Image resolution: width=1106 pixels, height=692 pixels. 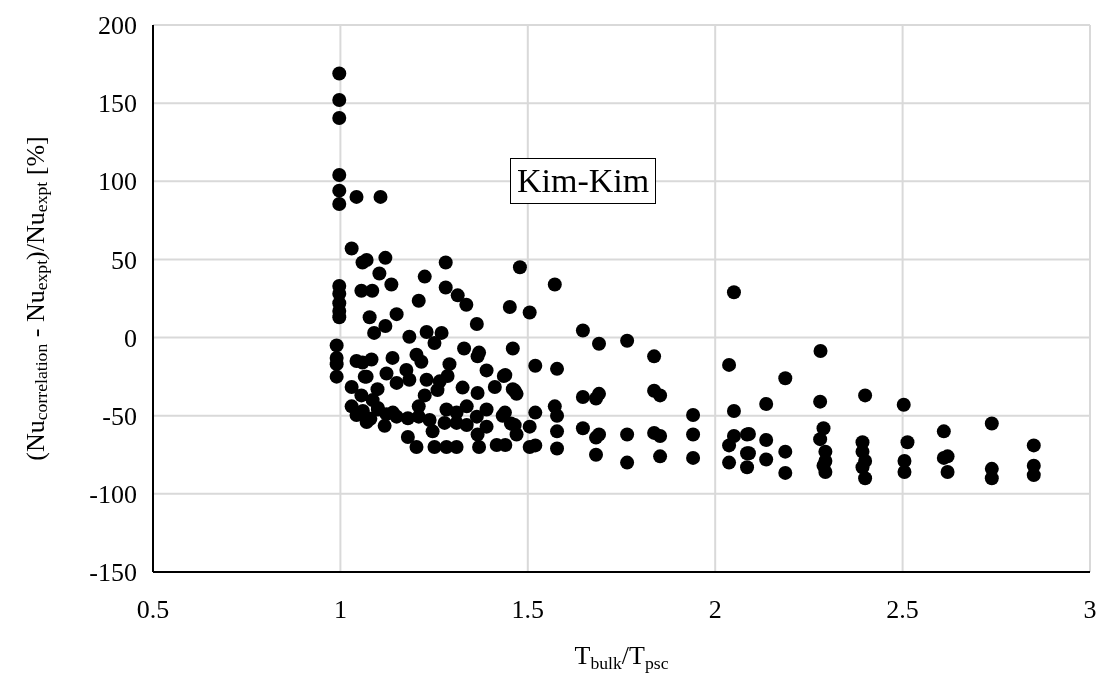 I want to click on x-tick-label: 1.5, so click(x=528, y=610).